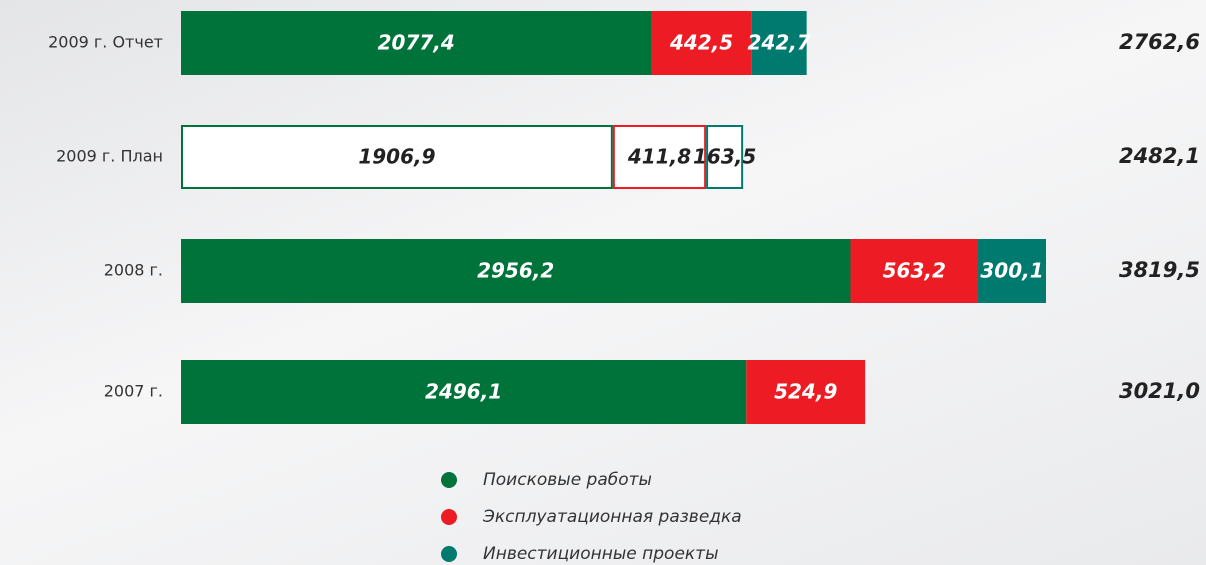  I want to click on value-label: 1906,9, so click(396, 157).